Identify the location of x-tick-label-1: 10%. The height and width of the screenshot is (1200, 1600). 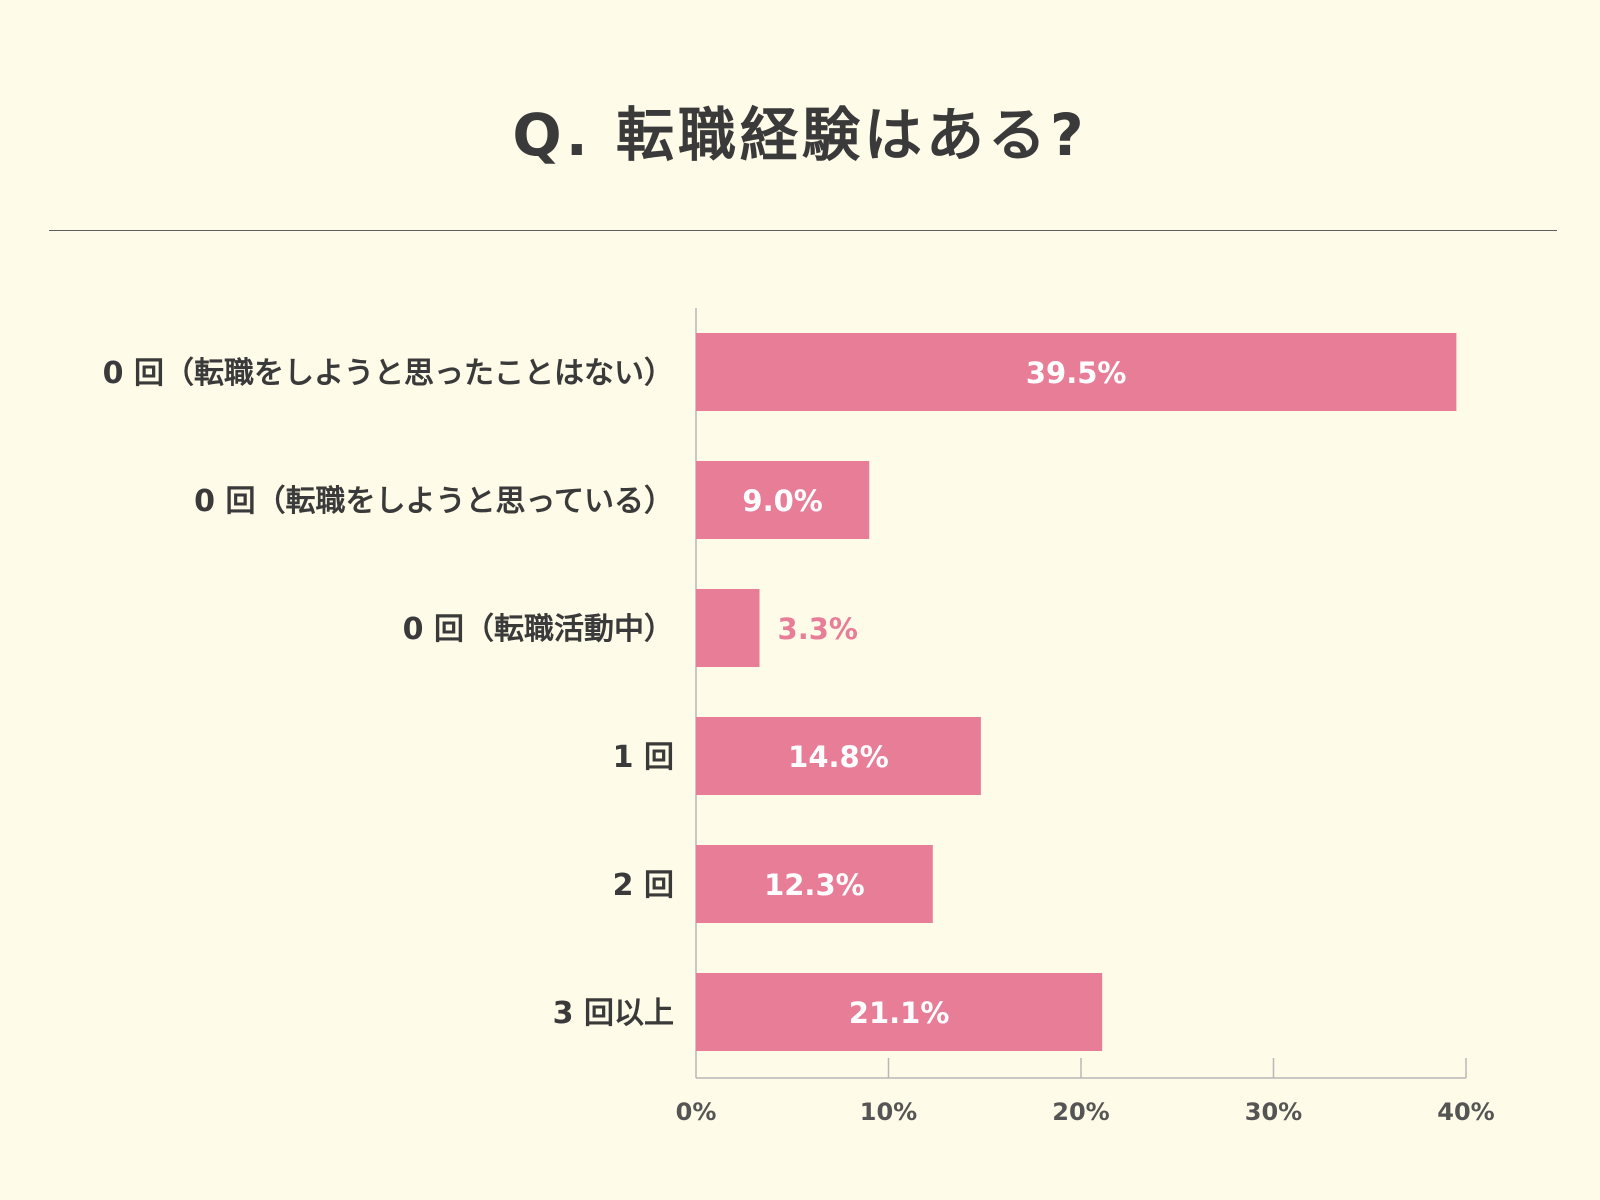
(888, 1112).